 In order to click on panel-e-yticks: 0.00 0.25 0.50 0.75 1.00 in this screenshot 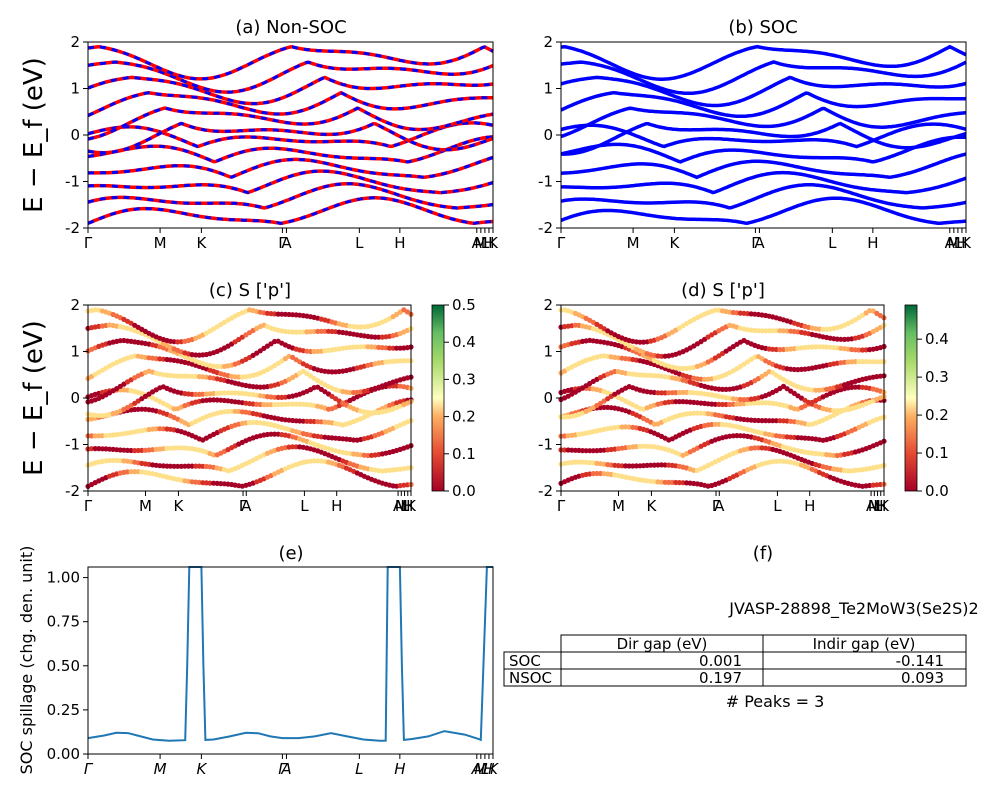, I will do `click(67, 666)`.